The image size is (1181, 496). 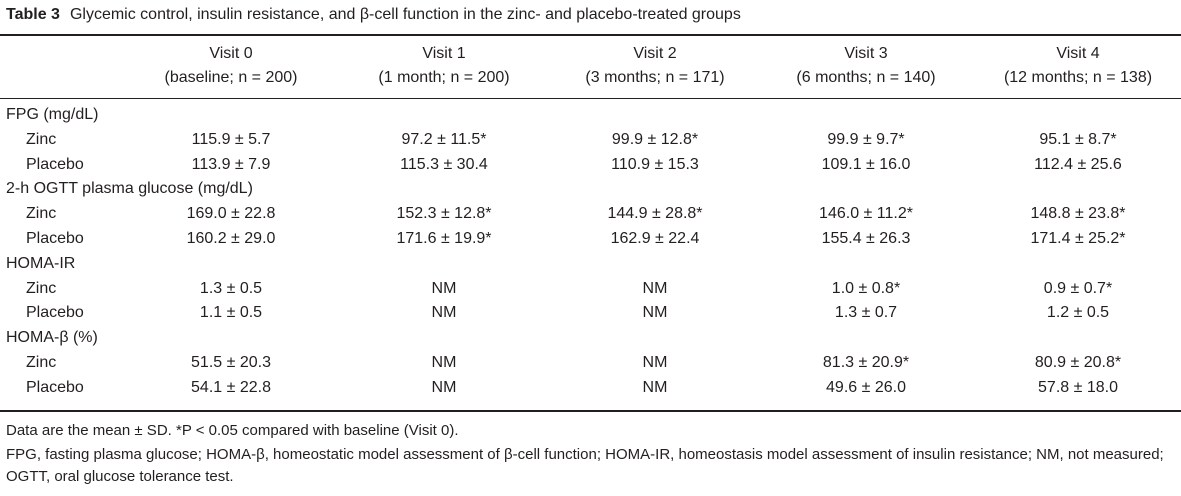 What do you see at coordinates (866, 387) in the screenshot?
I see `table-cell: 49.6 ± 26.0` at bounding box center [866, 387].